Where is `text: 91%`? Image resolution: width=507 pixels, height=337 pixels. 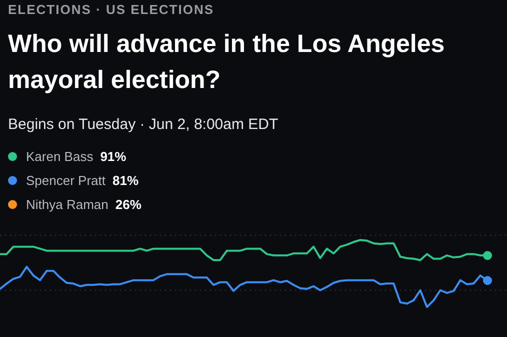
text: 91% is located at coordinates (113, 156).